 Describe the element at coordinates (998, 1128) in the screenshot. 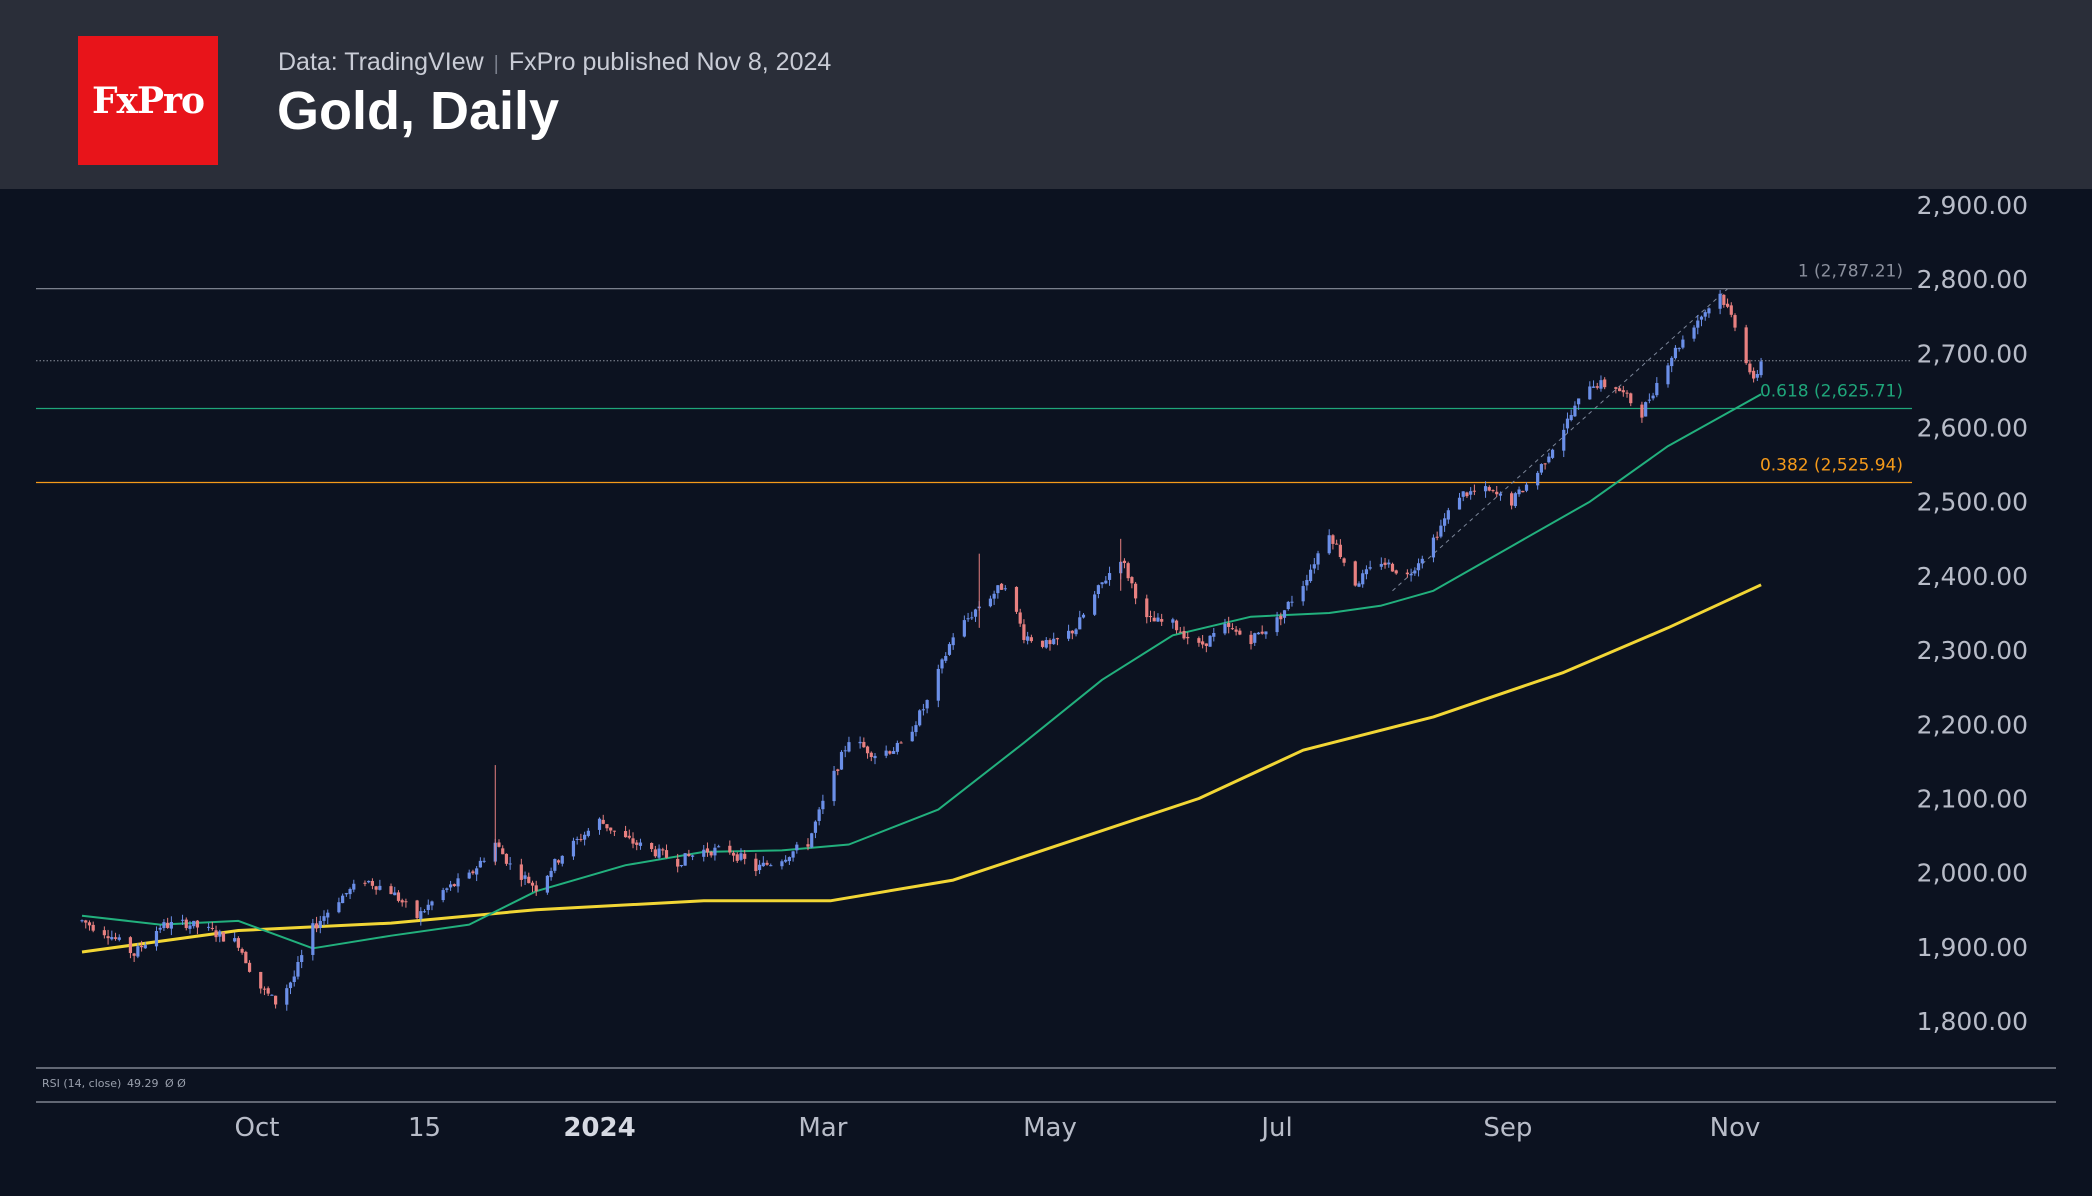

I see `x-axis: Oct 15 2024 Mar May Jul Sep Nov` at that location.